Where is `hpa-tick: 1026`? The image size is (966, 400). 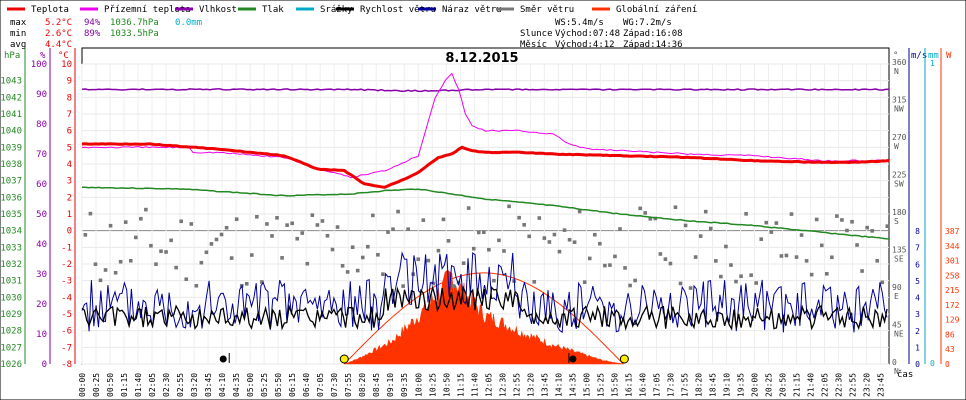 hpa-tick: 1026 is located at coordinates (11, 365).